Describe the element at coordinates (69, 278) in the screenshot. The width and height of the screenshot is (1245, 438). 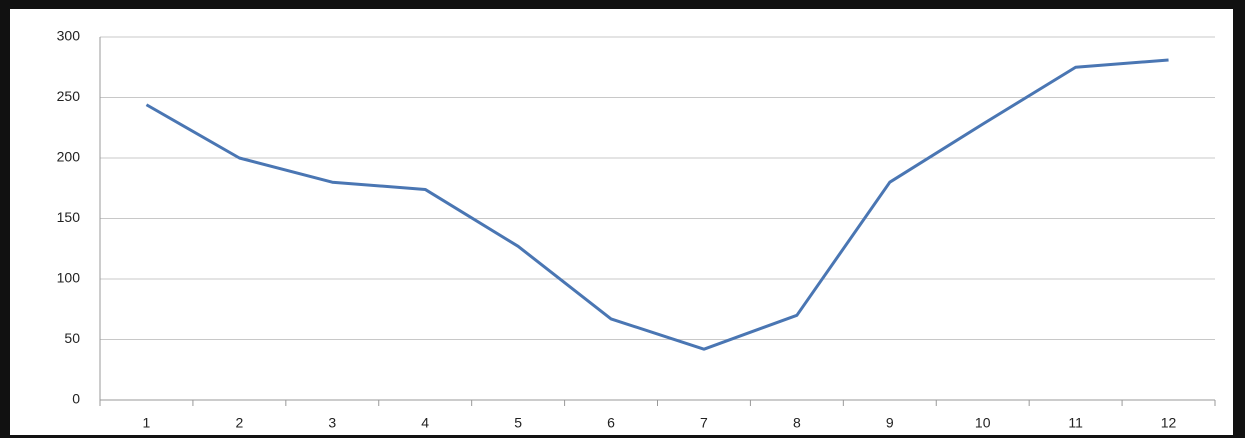
I see `y-tick-label: 100` at that location.